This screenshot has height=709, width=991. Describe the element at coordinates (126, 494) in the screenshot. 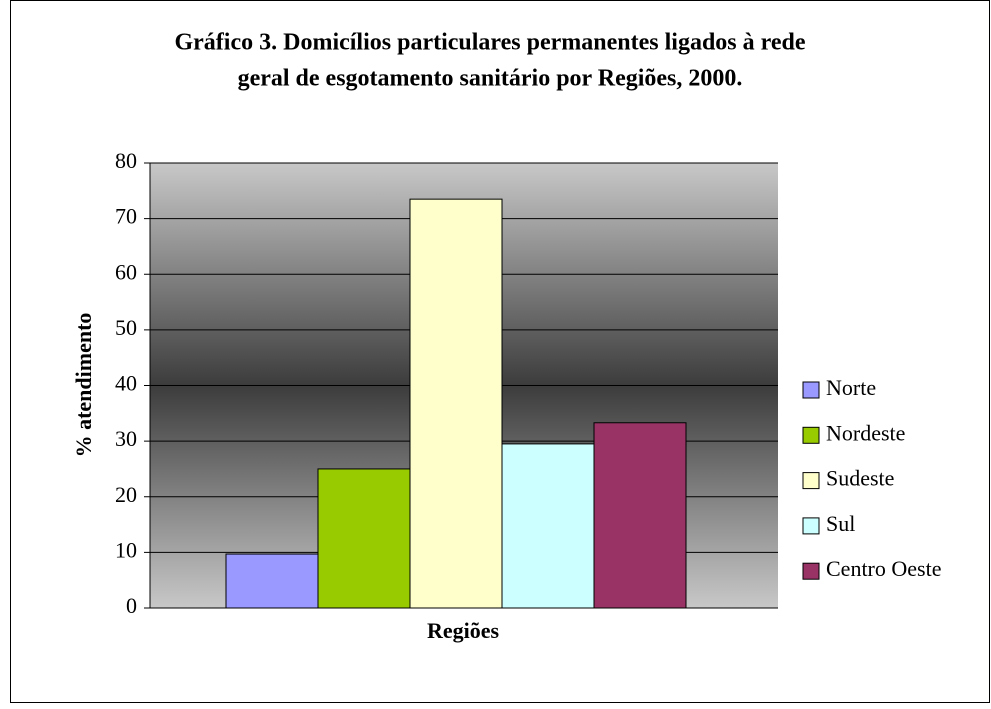

I see `y-tick-label: 20` at that location.